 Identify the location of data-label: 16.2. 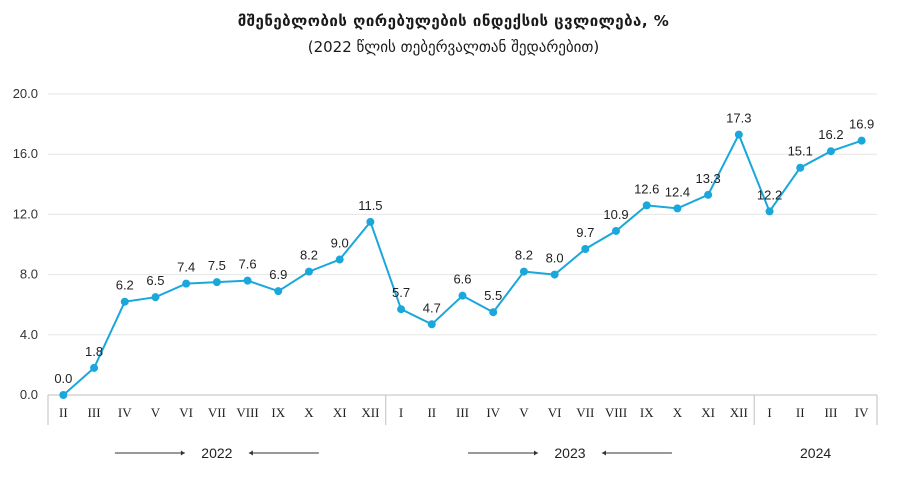
(830, 134).